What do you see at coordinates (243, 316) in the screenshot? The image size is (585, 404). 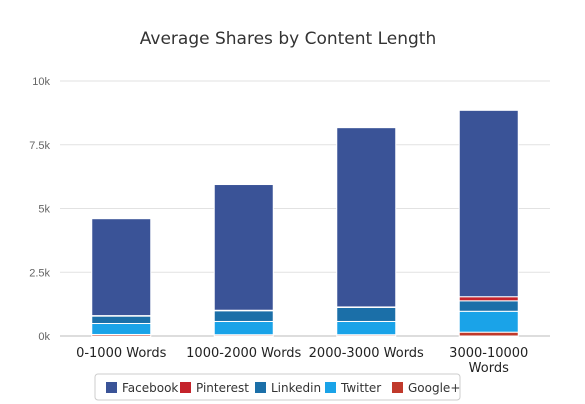 I see `bar-linkedin-1000-2000-words` at bounding box center [243, 316].